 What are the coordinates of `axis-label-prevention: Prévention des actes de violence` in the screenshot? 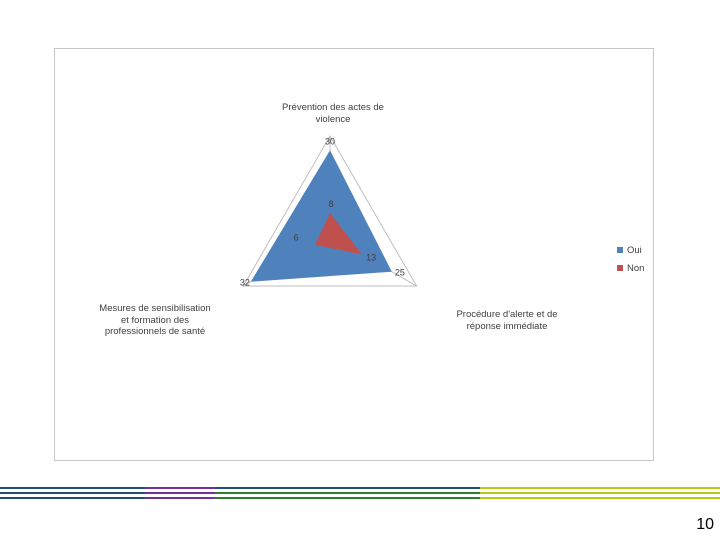 It's located at (333, 113).